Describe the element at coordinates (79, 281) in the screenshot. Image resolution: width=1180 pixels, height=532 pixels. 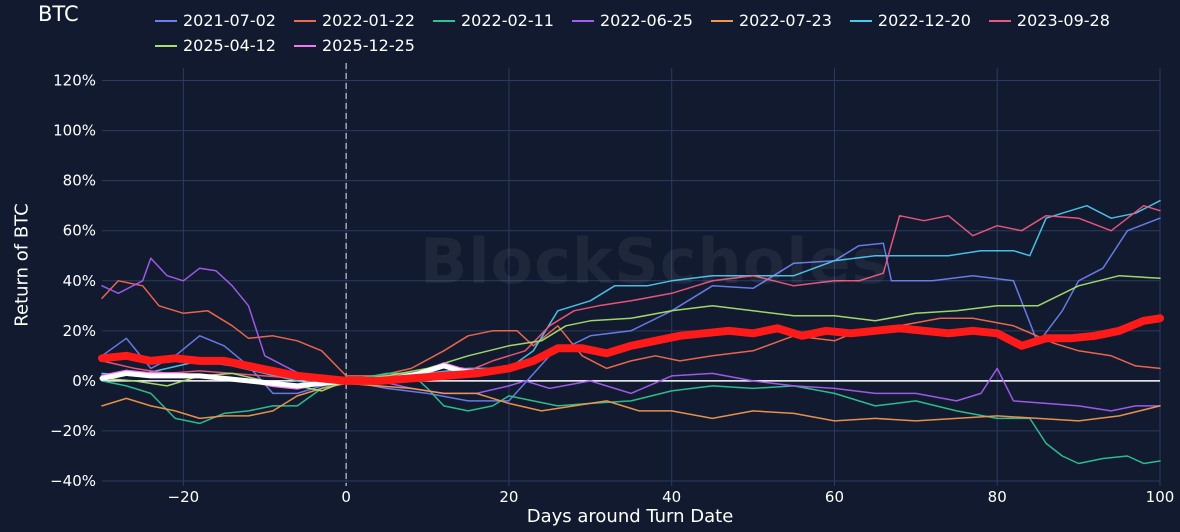
I see `y-tick-label: 40%` at that location.